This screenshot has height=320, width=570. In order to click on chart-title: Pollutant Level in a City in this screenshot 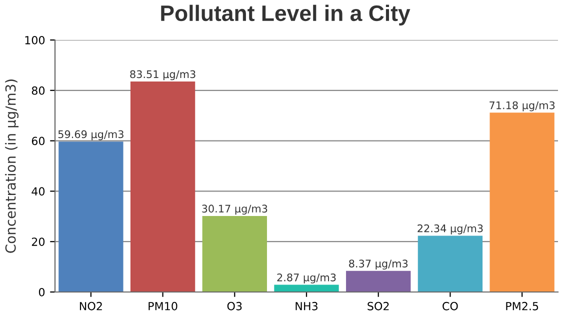, I will do `click(285, 15)`.